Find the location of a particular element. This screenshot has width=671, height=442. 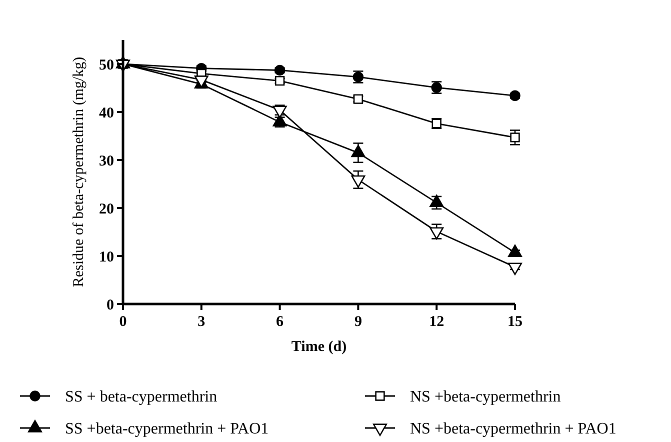

legend-label: SS +beta-cypermethrin + PAO1 is located at coordinates (167, 429).